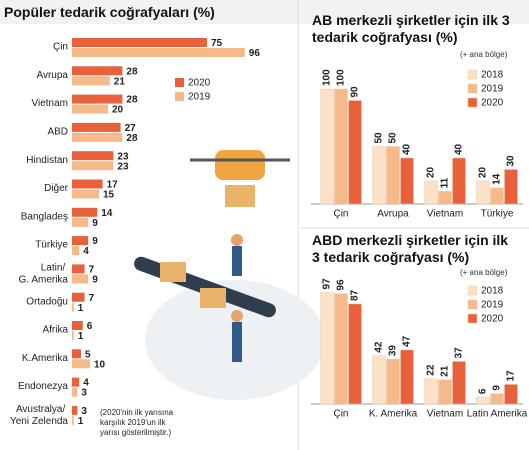  I want to click on category-label: Ortadoğu, so click(47, 301).